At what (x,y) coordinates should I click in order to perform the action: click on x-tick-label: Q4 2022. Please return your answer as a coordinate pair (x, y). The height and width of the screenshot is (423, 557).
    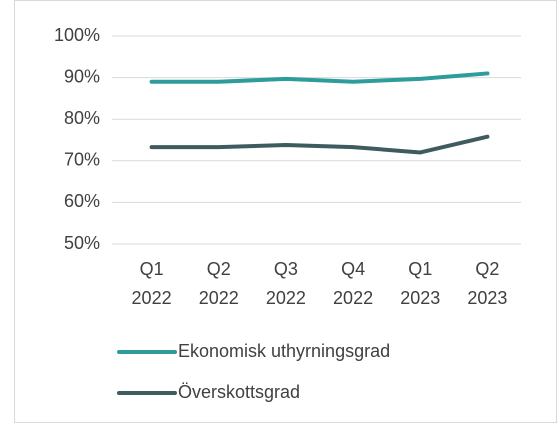
    Looking at the image, I should click on (353, 283).